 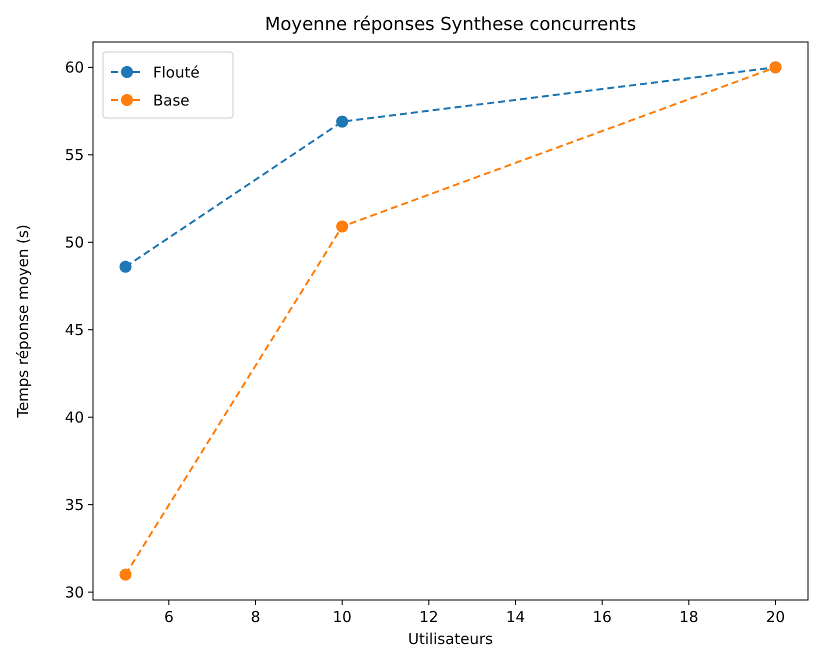 What do you see at coordinates (516, 617) in the screenshot?
I see `x-tick-label: 14` at bounding box center [516, 617].